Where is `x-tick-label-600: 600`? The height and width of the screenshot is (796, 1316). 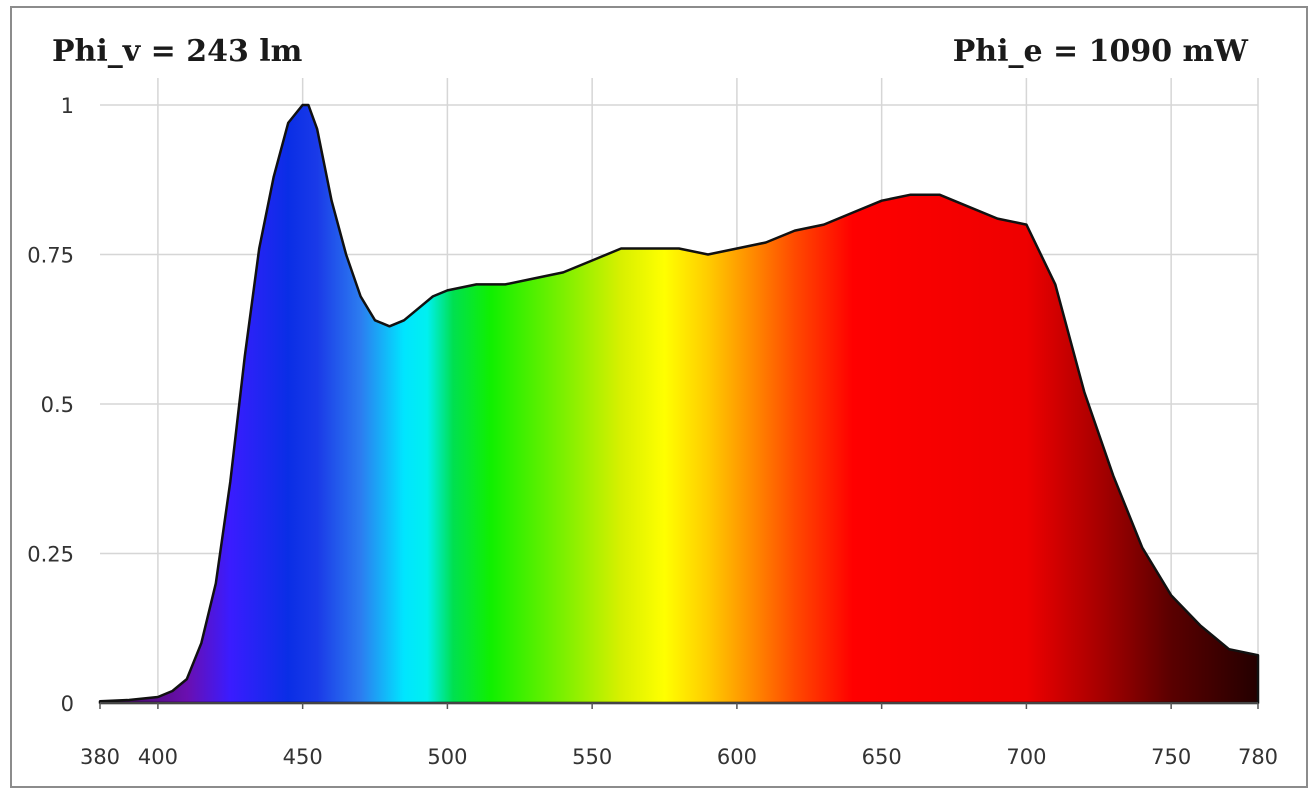
x-tick-label-600: 600 is located at coordinates (737, 757).